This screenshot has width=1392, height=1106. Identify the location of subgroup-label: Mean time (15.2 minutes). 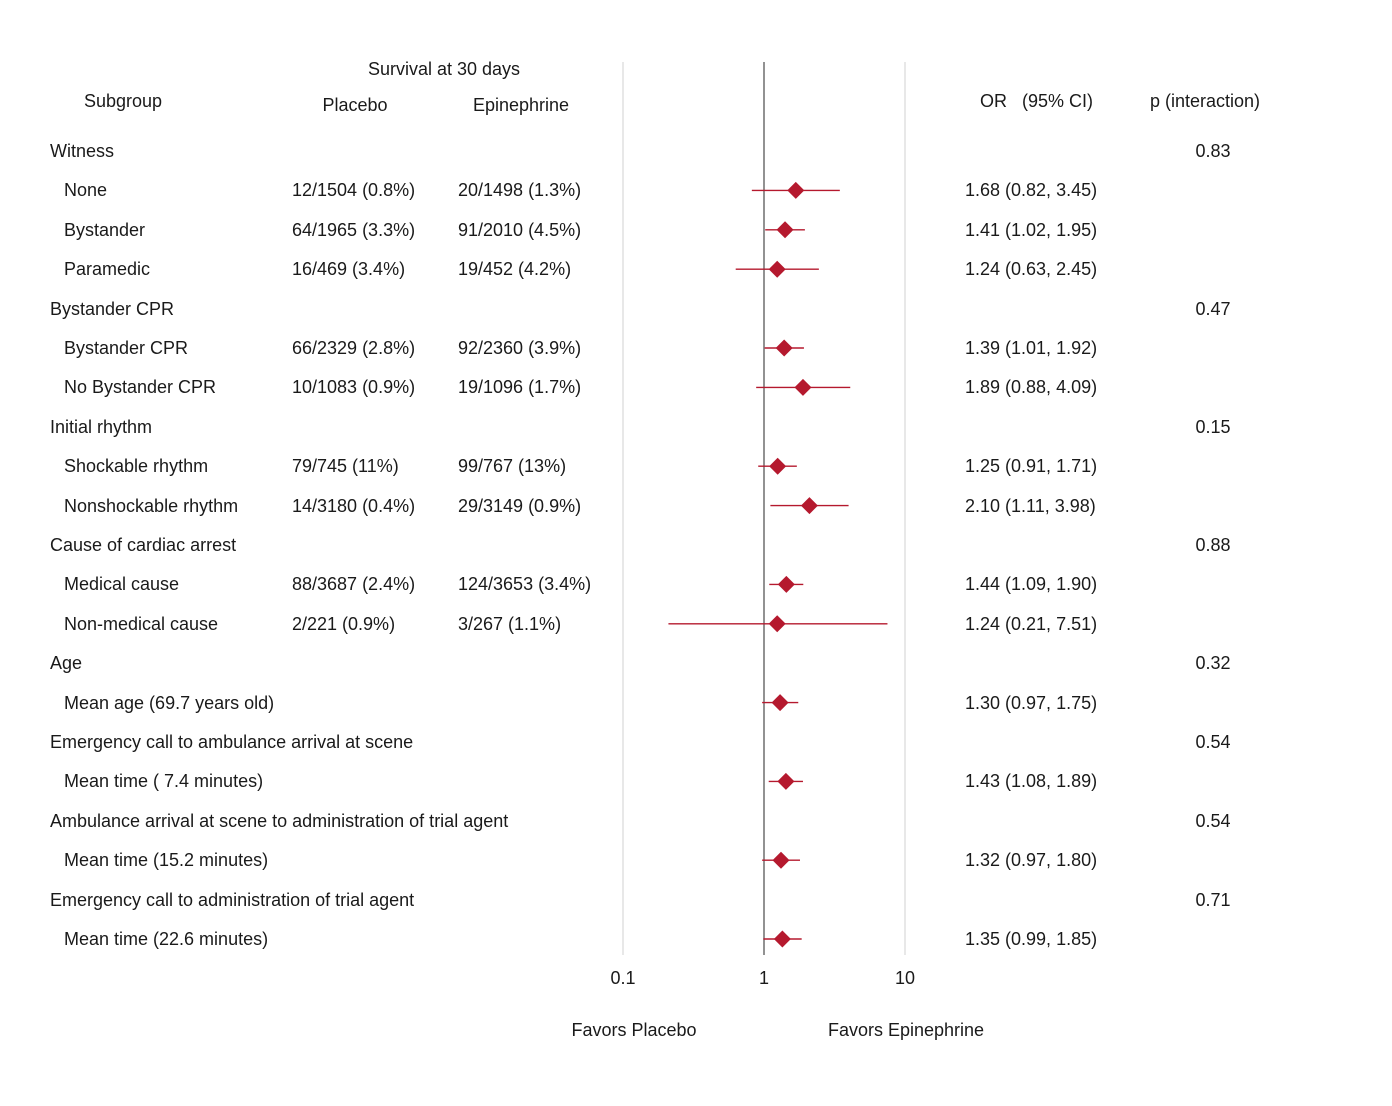
(166, 860).